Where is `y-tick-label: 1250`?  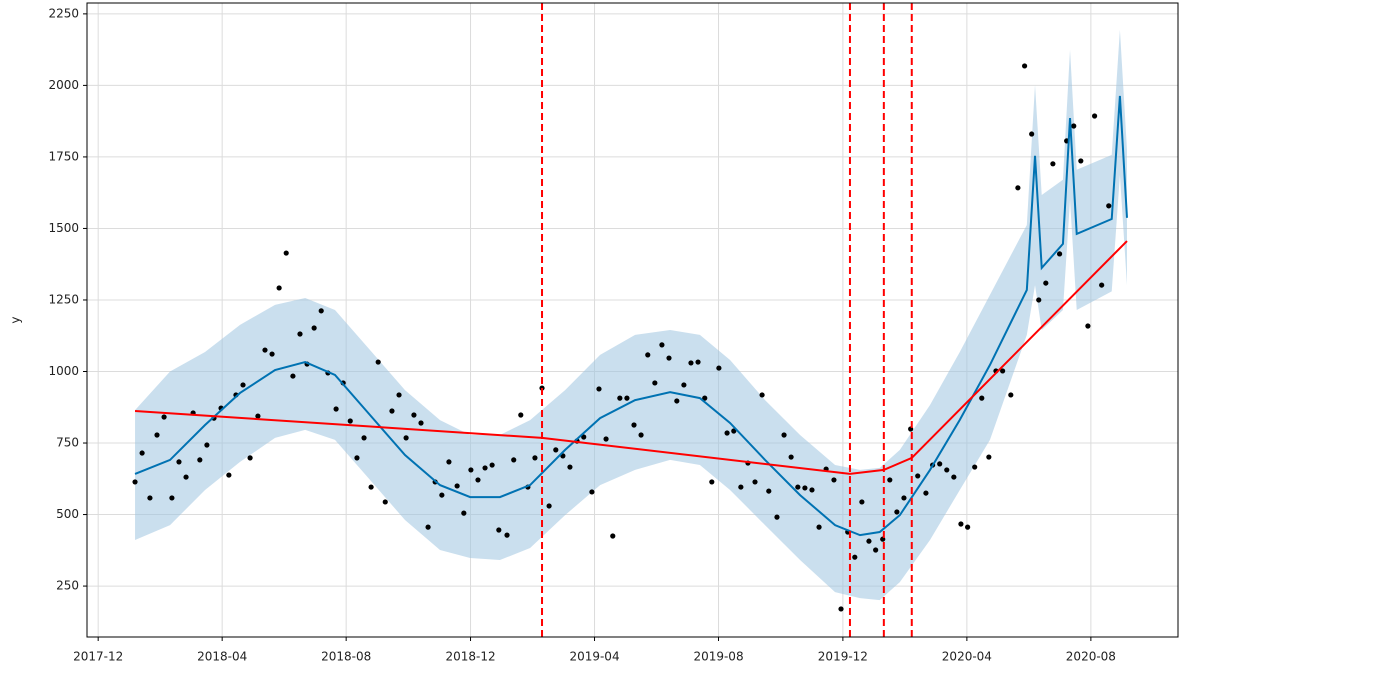
y-tick-label: 1250 is located at coordinates (63, 299).